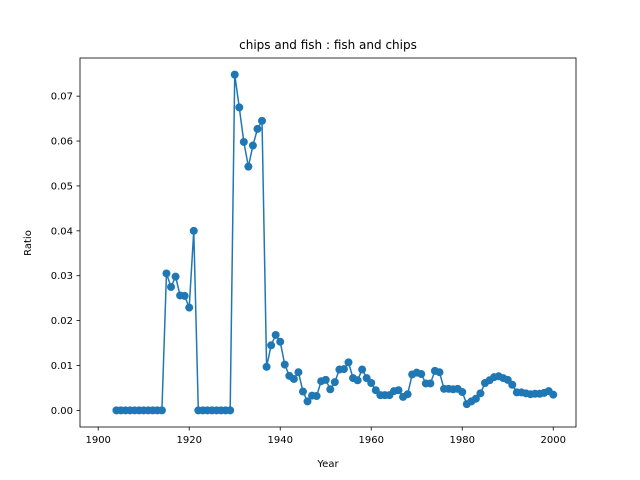 The image size is (640, 480). I want to click on y-tick-label: 0.07, so click(62, 97).